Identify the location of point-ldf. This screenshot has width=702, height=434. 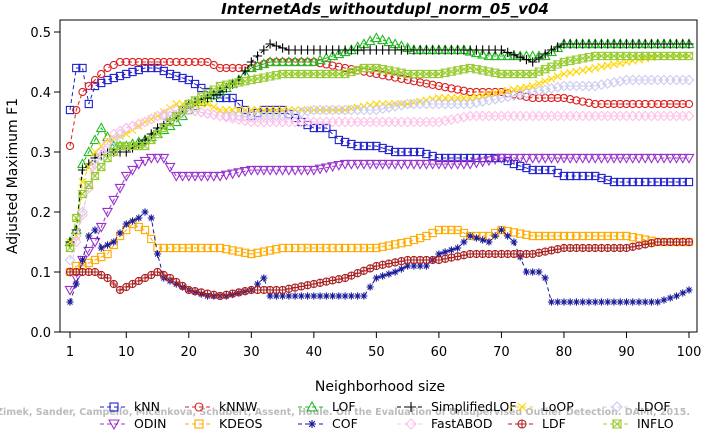
(170, 278).